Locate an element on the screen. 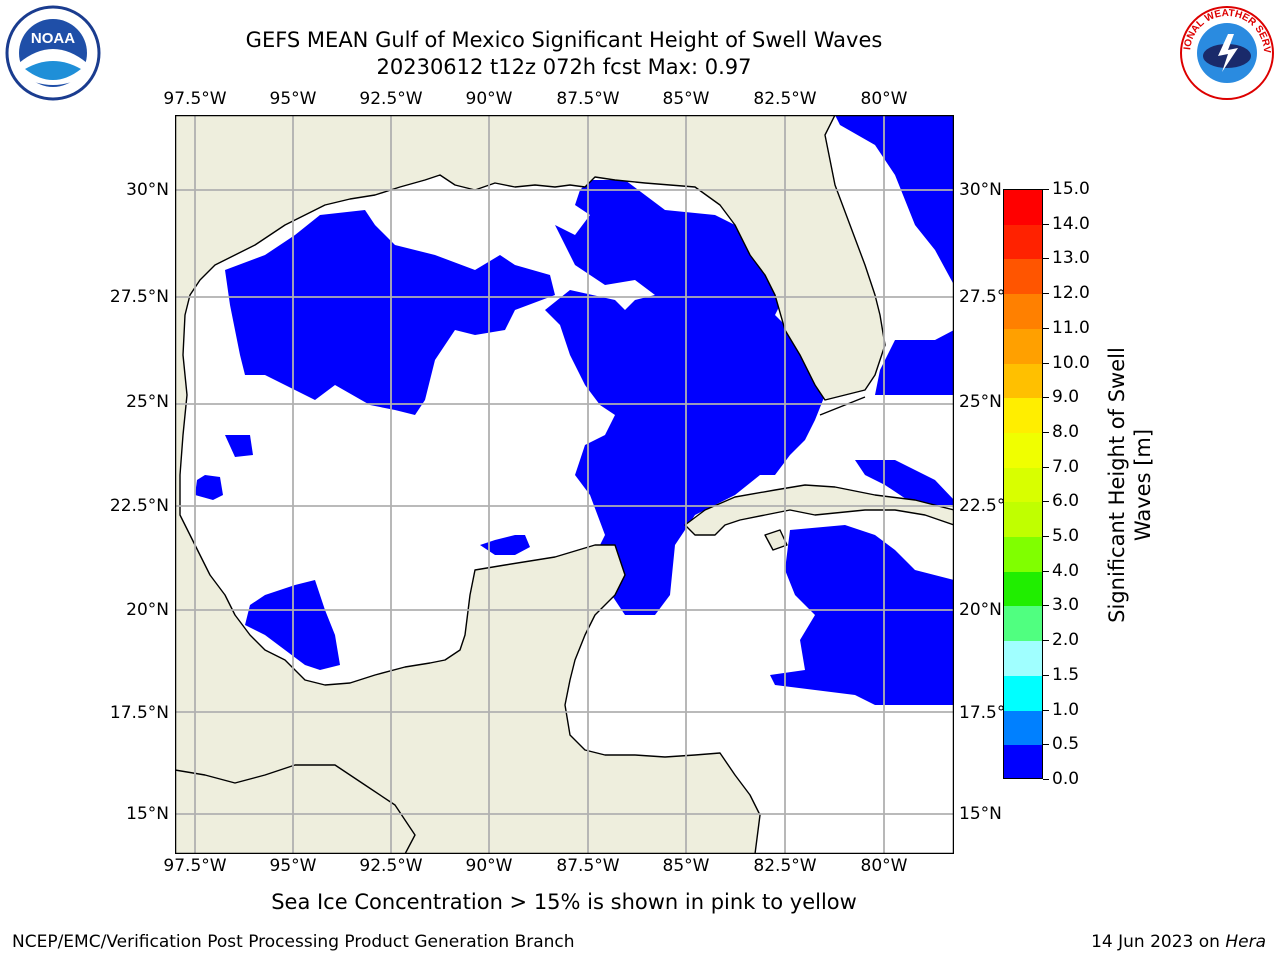  lon-label-bottom: 80°W is located at coordinates (884, 866).